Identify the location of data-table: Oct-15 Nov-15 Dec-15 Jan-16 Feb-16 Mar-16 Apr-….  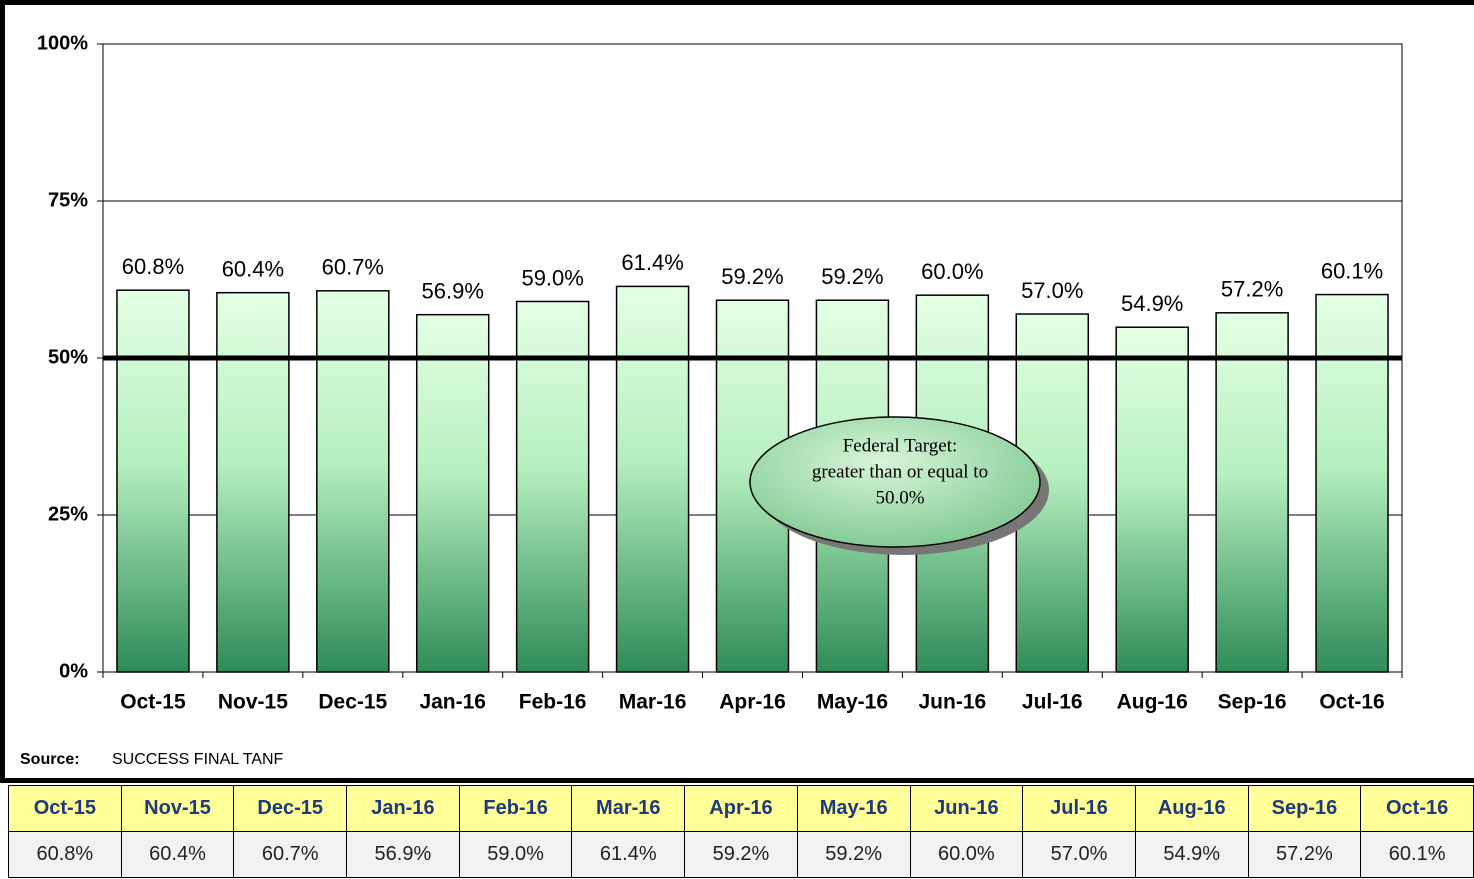
(741, 831).